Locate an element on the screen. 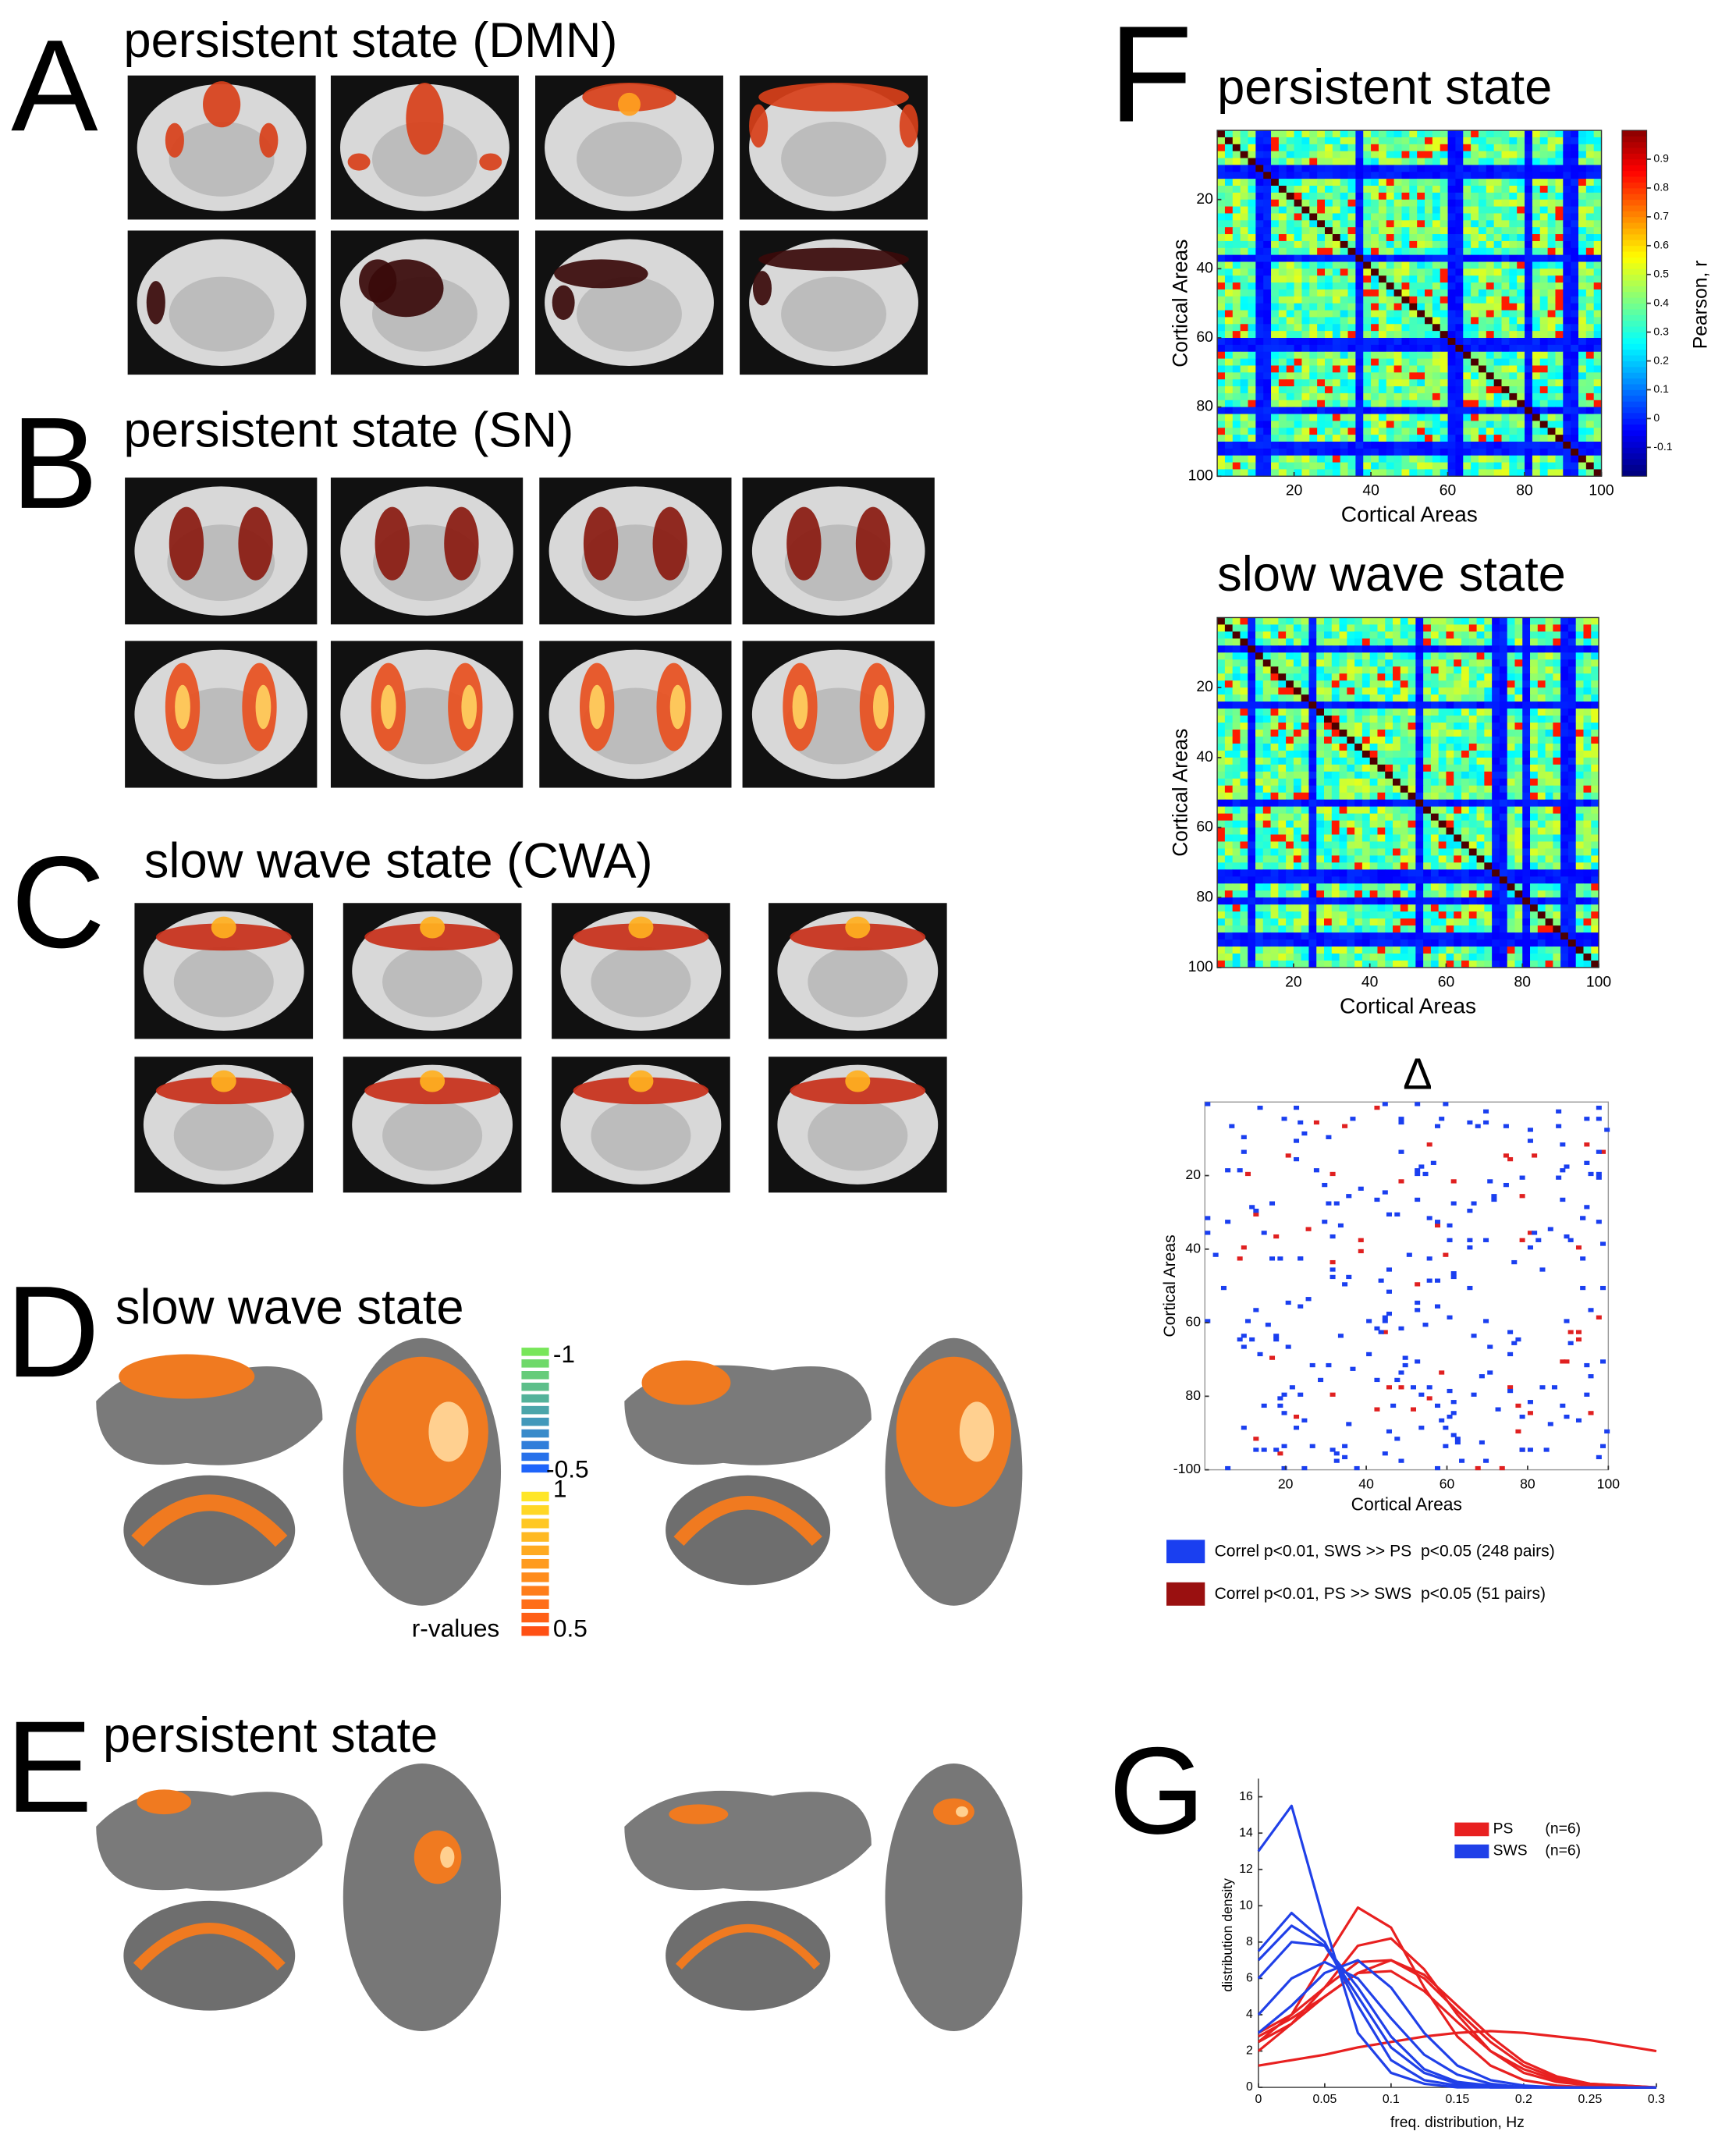 Image resolution: width=1736 pixels, height=2156 pixels. coronal-view is located at coordinates (209, 1956).